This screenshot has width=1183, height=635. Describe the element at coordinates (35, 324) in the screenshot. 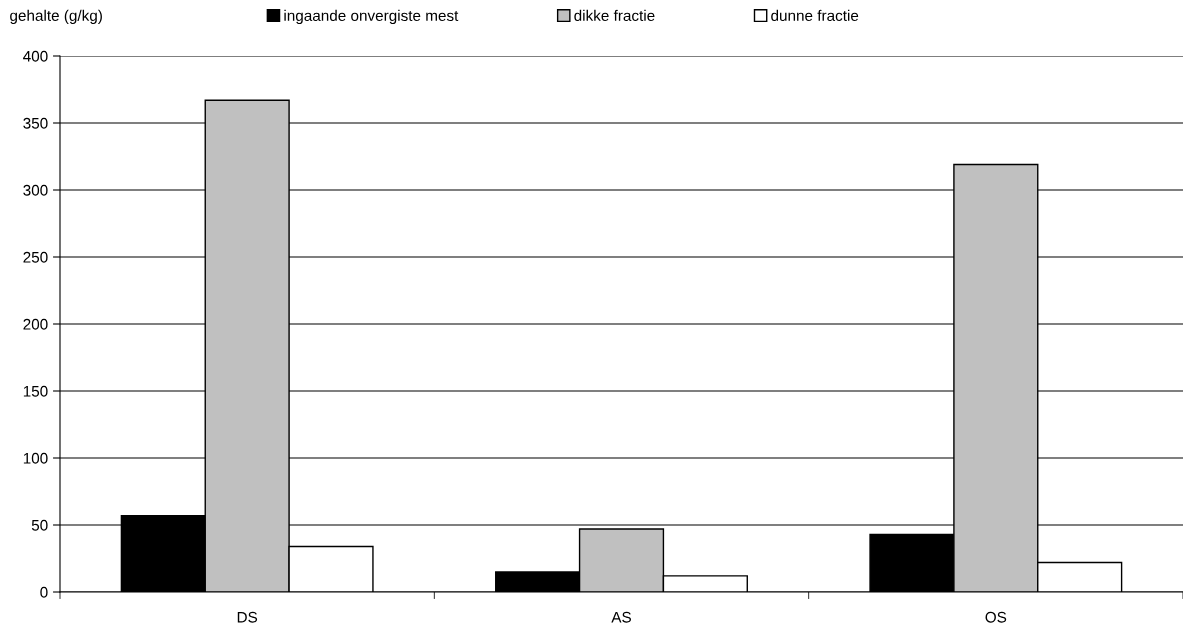

I see `y-tick-label: 200` at that location.